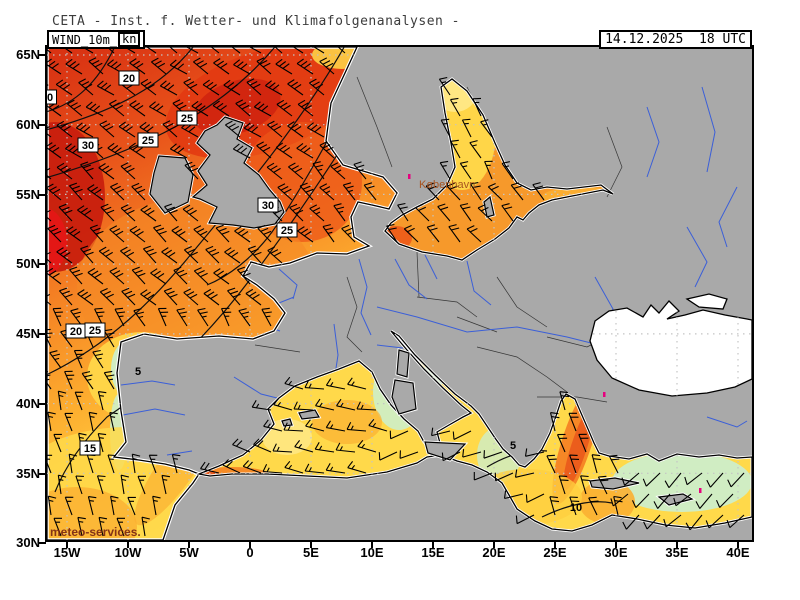 The height and width of the screenshot is (600, 800). What do you see at coordinates (28, 54) in the screenshot?
I see `lat-axis-label: 65N` at bounding box center [28, 54].